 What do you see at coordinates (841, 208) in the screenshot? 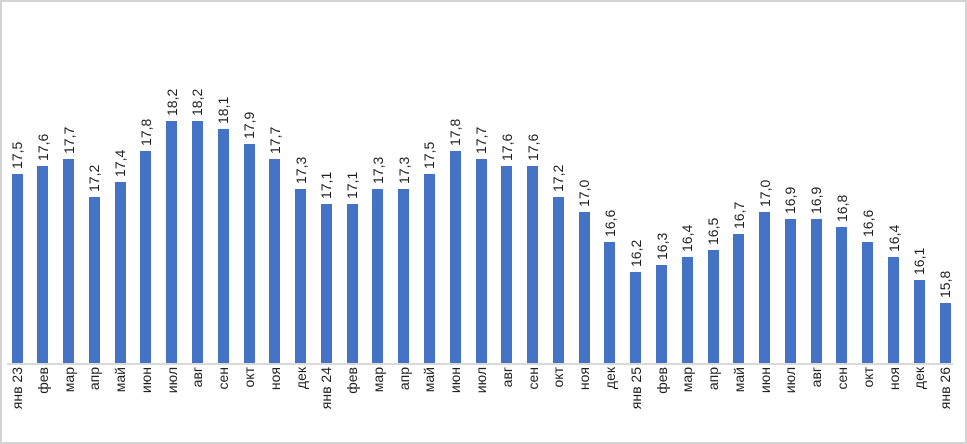
I see `bar-value-label: 16,8` at bounding box center [841, 208].